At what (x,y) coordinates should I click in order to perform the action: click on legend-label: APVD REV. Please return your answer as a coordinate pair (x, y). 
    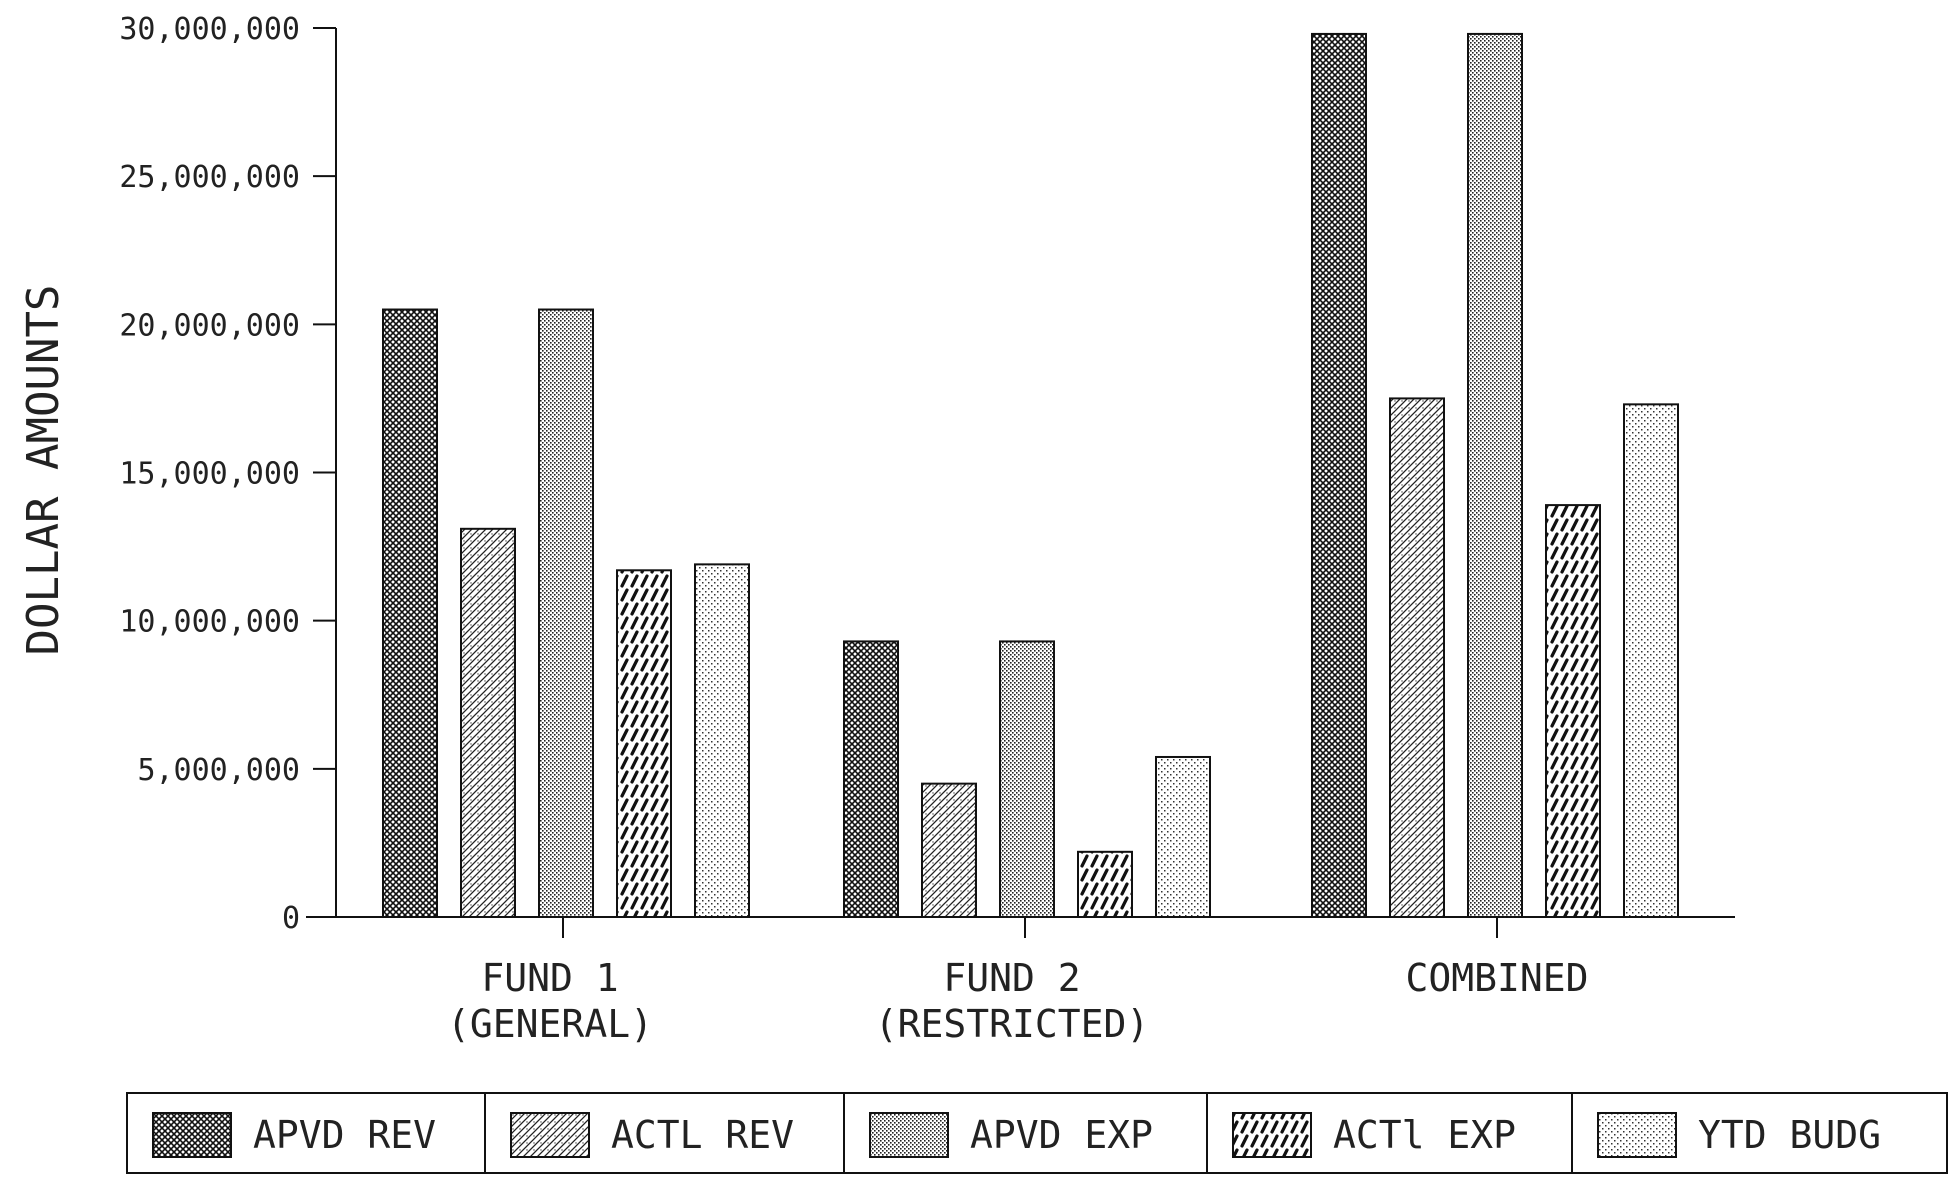
    Looking at the image, I should click on (344, 1135).